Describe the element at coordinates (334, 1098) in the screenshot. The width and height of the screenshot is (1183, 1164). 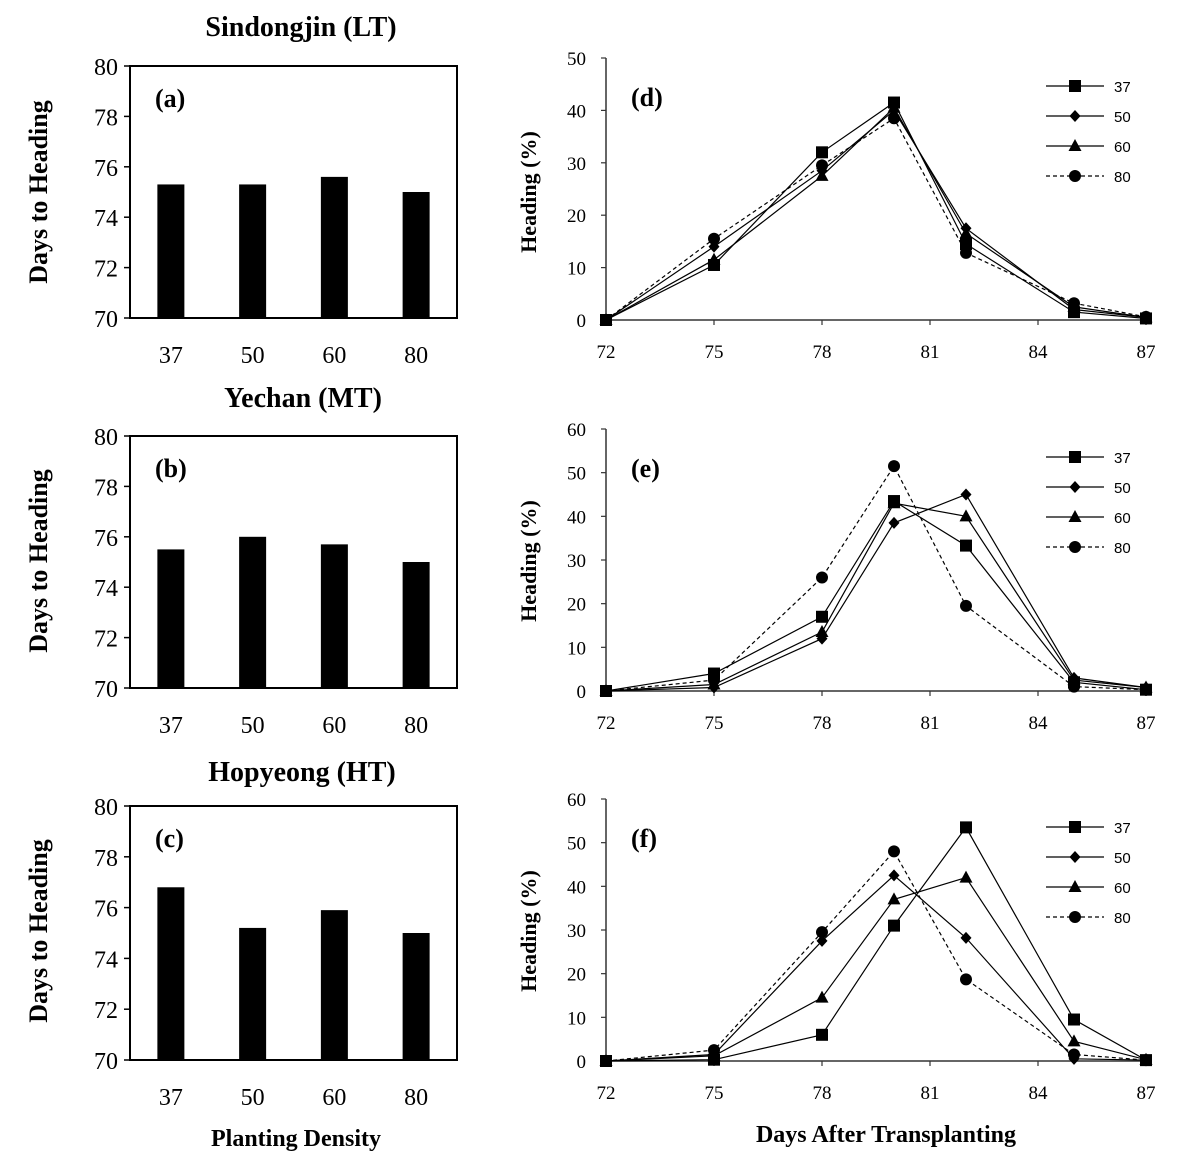
I see `x-tick-label: 60` at that location.